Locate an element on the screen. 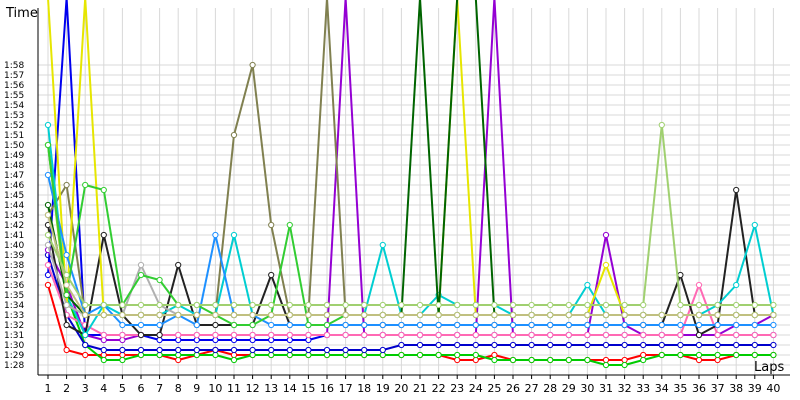 The height and width of the screenshot is (400, 800). y-tick-label: 1:43 is located at coordinates (14, 216).